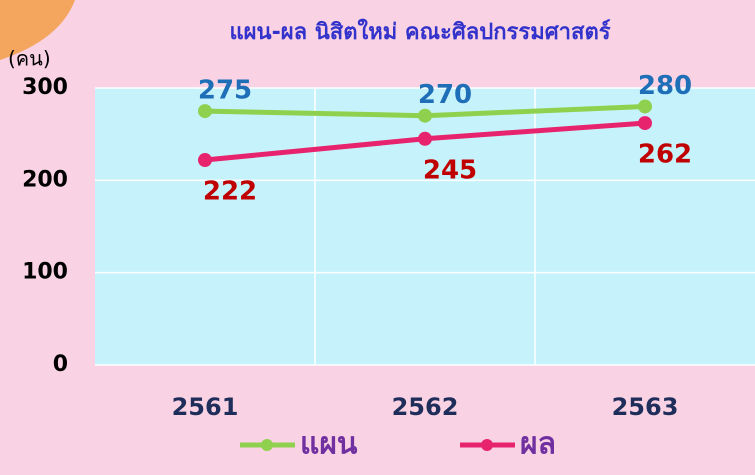 The image size is (755, 475). I want to click on data-label: 245, so click(450, 170).